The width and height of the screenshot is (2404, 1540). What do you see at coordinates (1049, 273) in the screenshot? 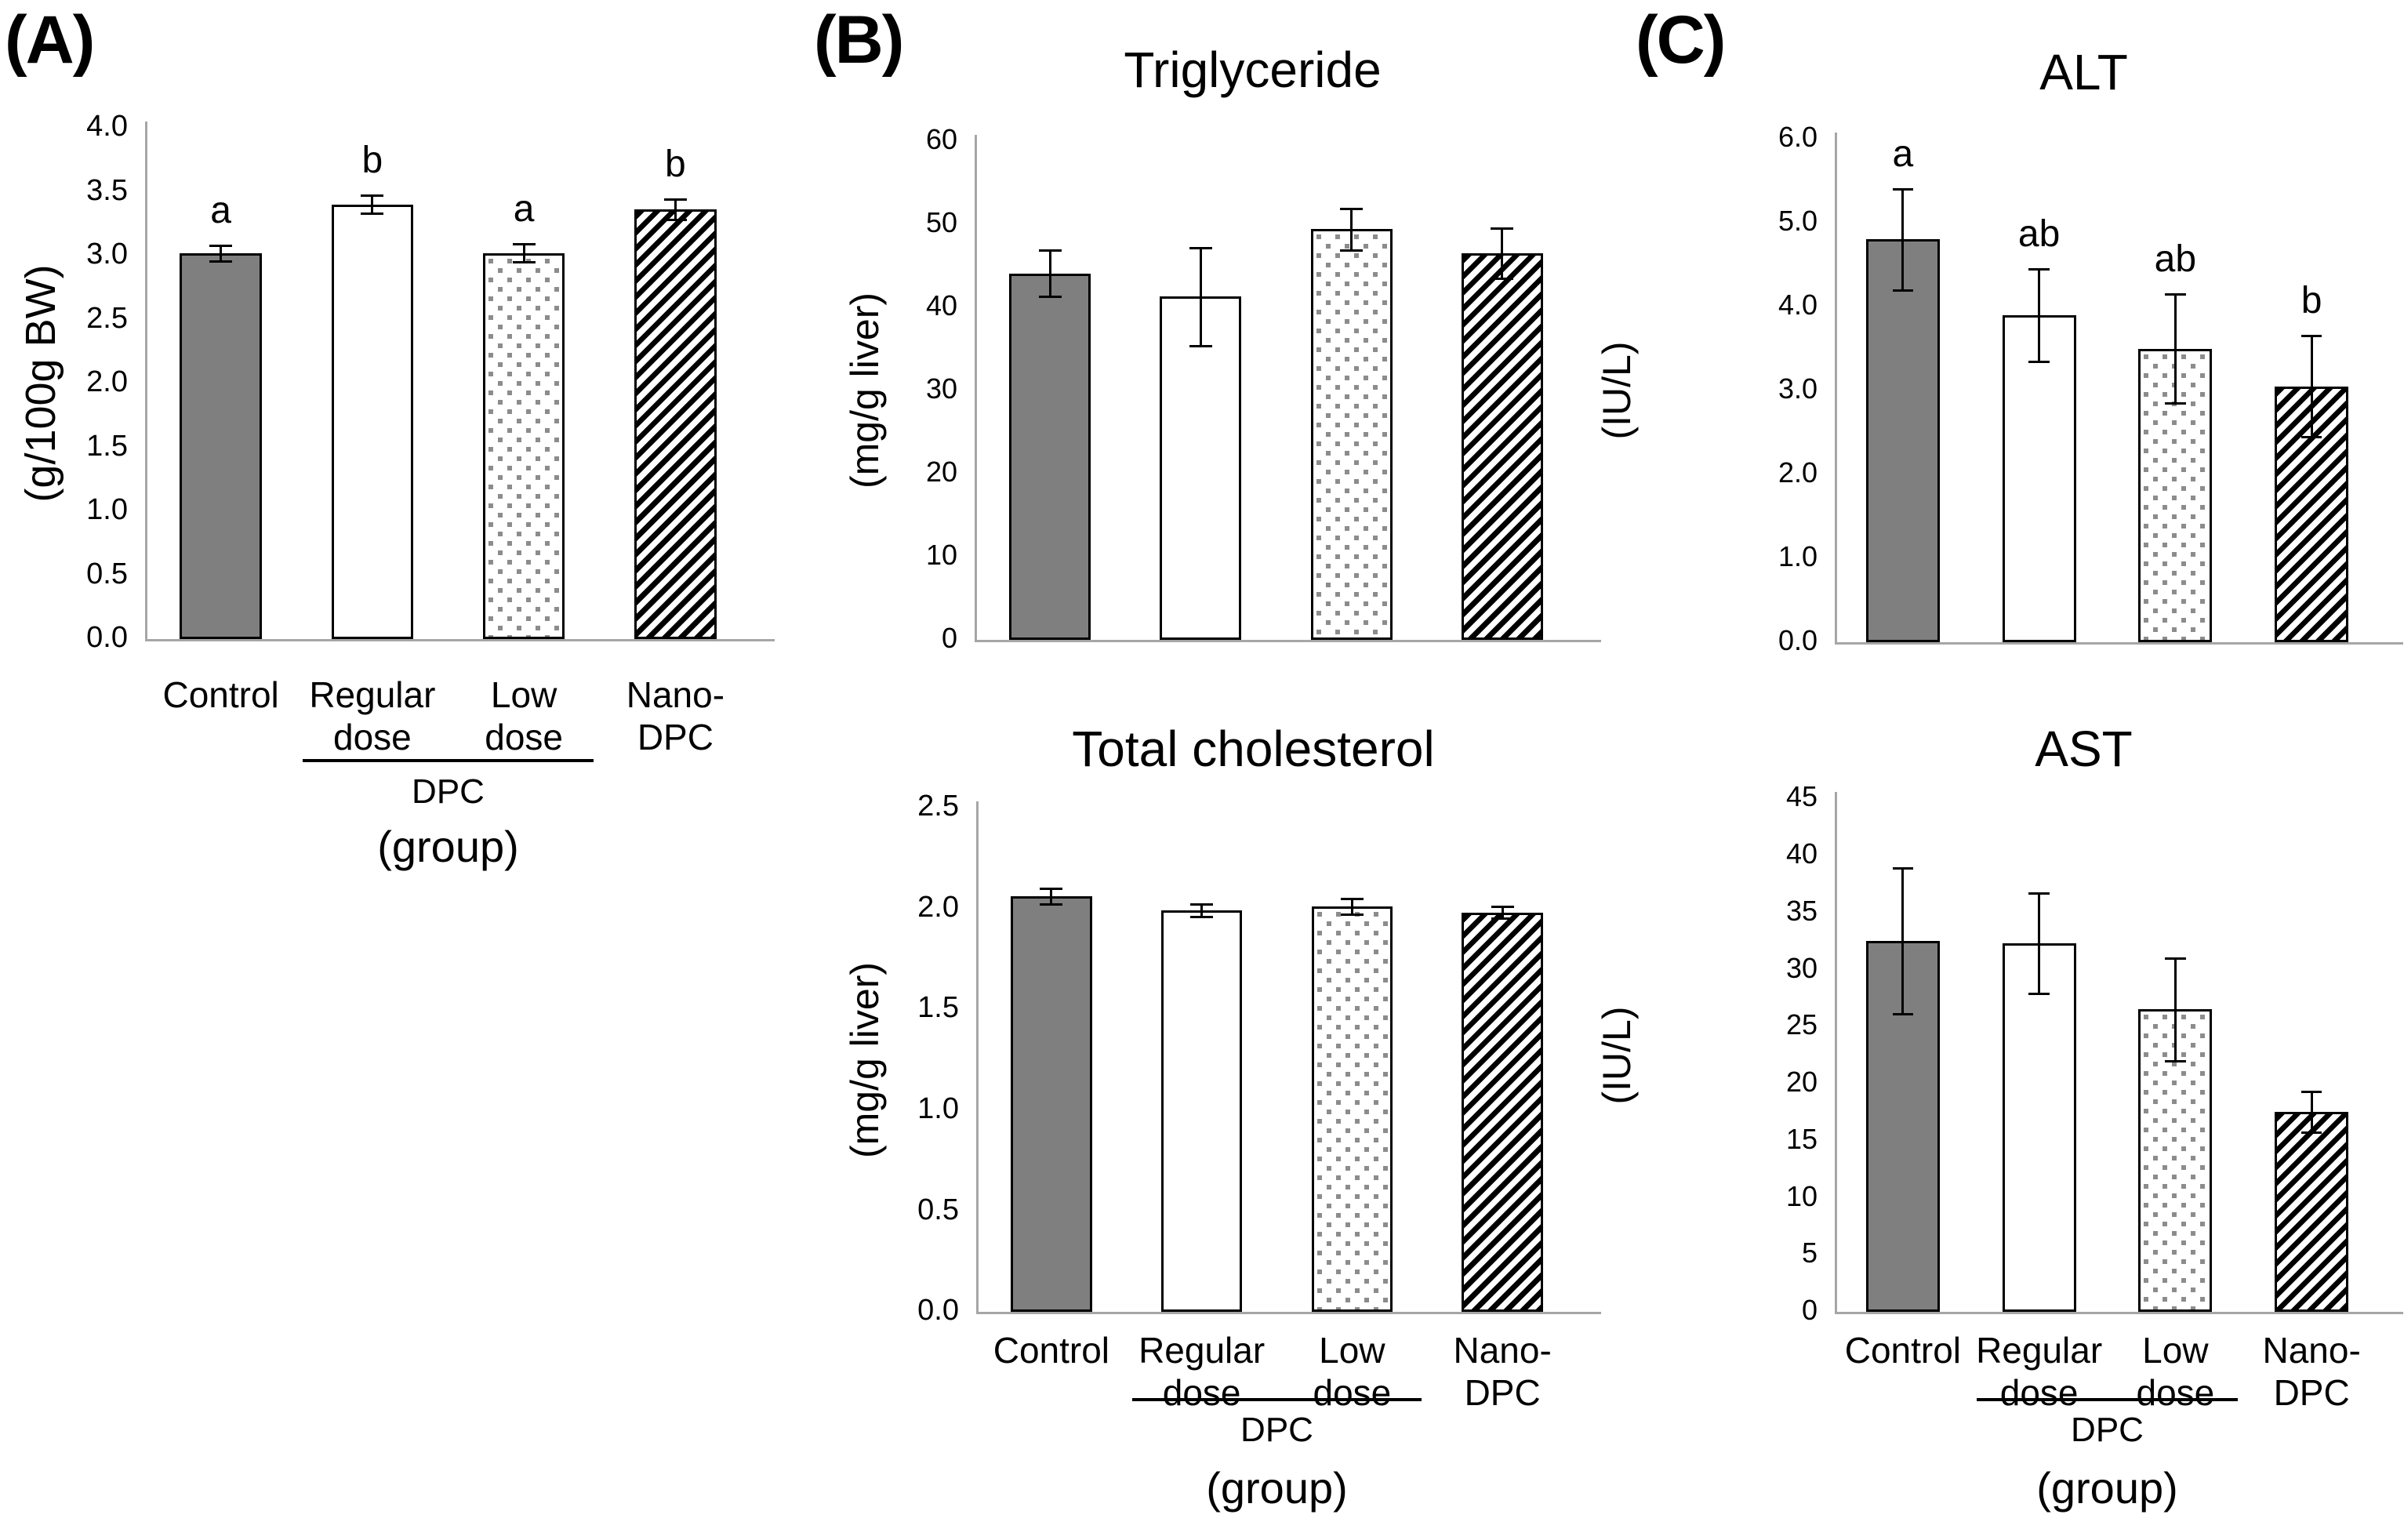
I see `triglyceride-error-bar-control` at bounding box center [1049, 273].